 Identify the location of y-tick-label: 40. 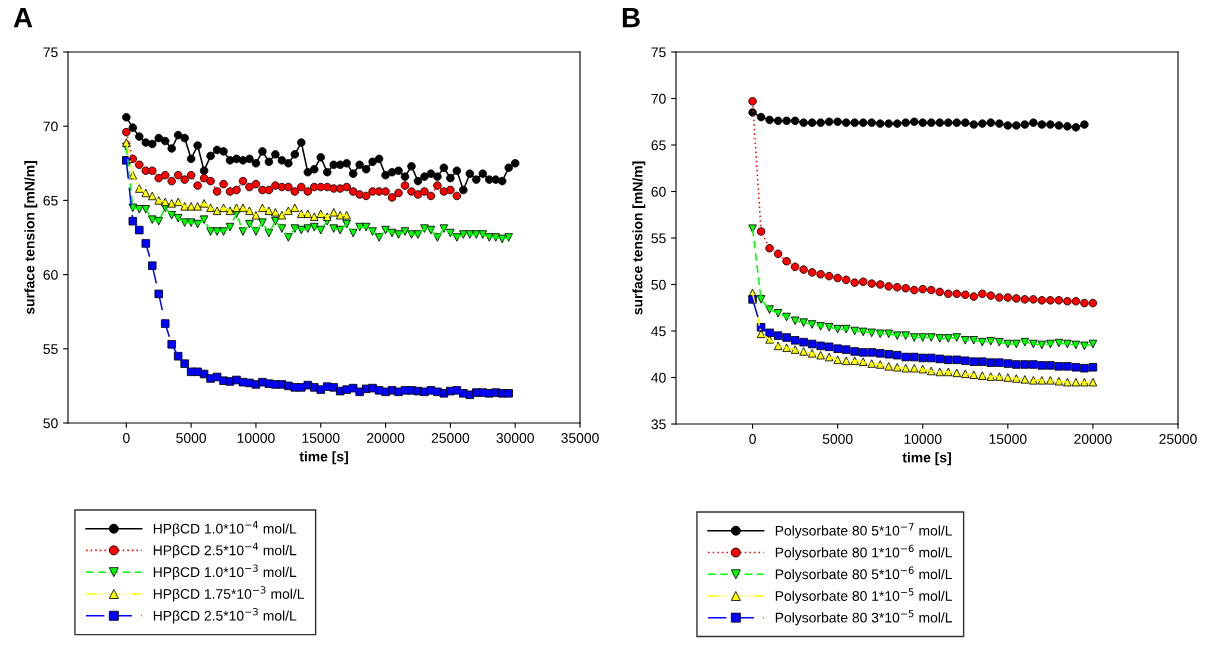
(658, 377).